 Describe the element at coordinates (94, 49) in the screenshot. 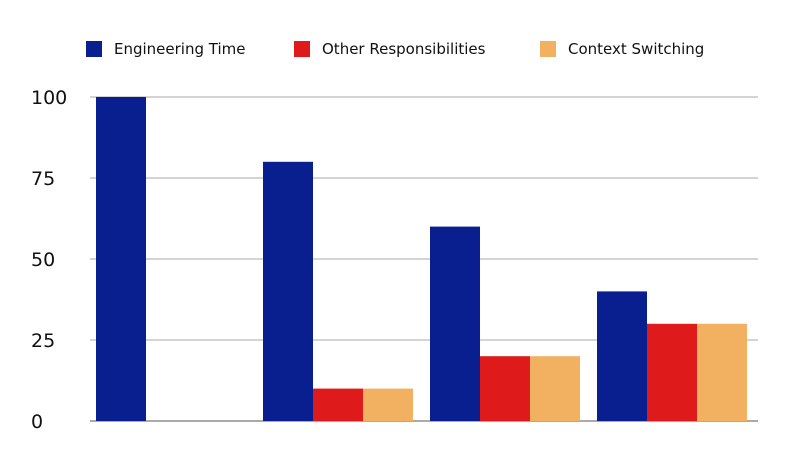

I see `legend-swatch-engineering-time` at that location.